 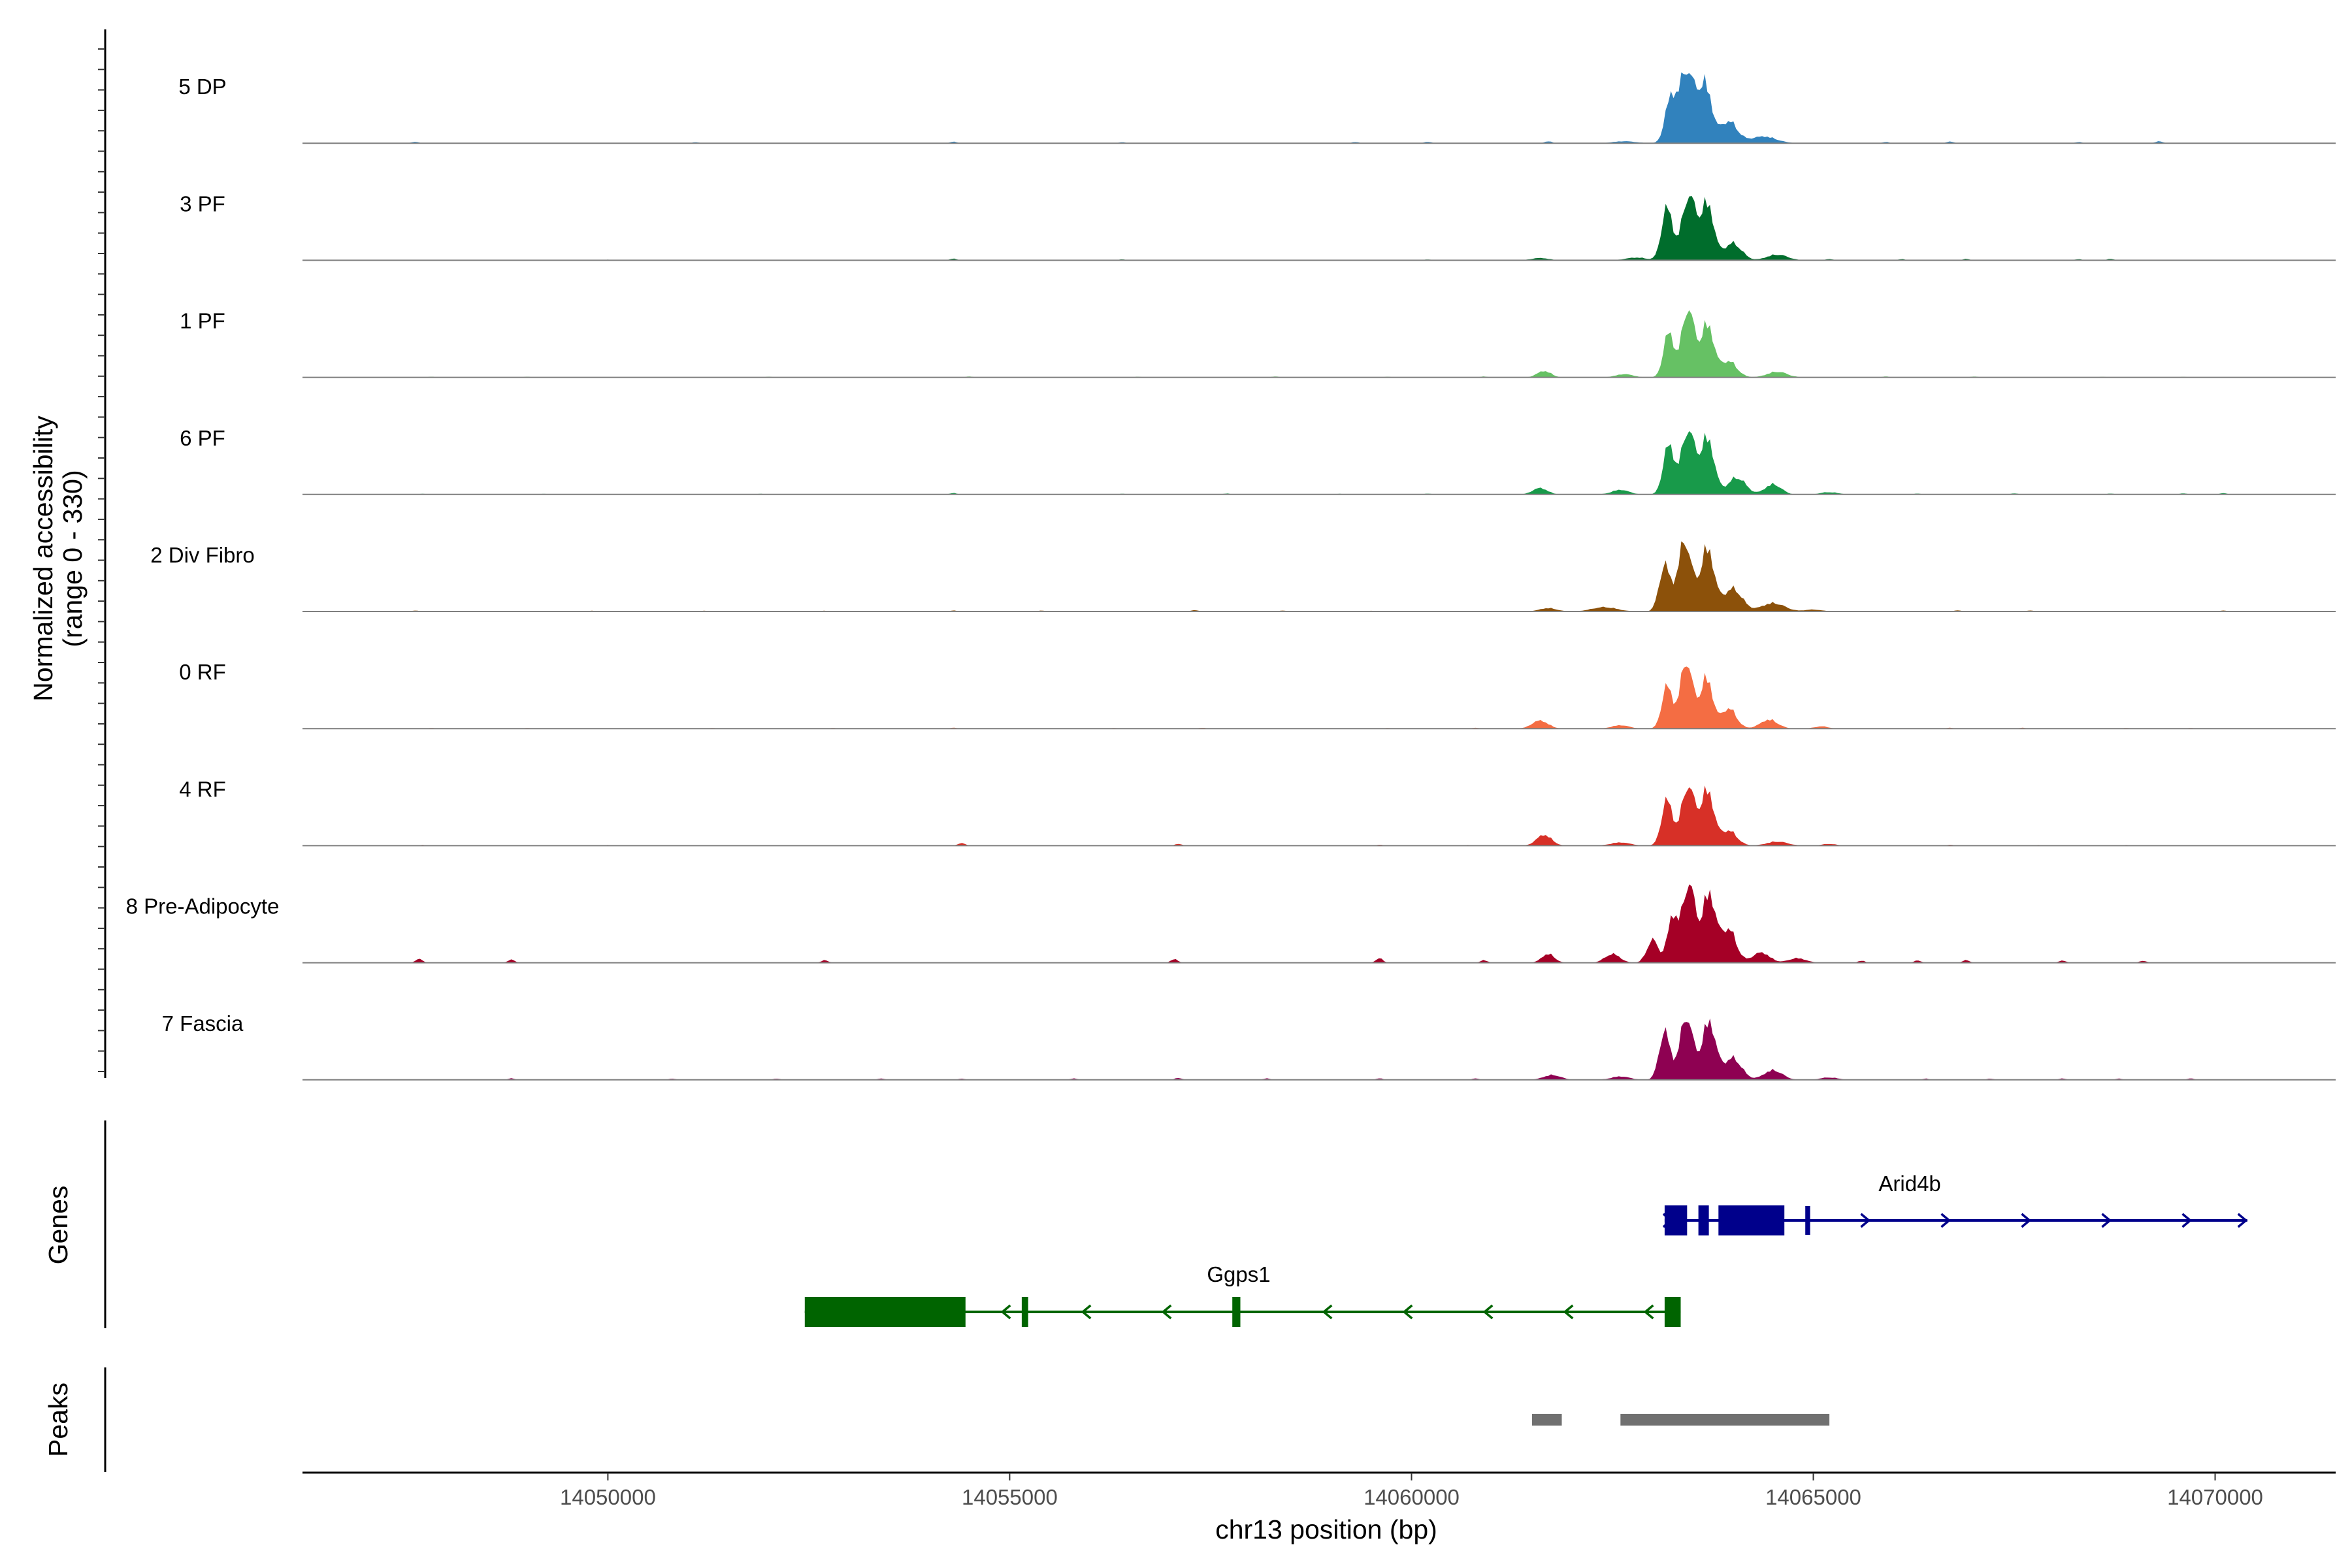 I want to click on track-label: 8 Pre-Adipocyte, so click(x=203, y=906).